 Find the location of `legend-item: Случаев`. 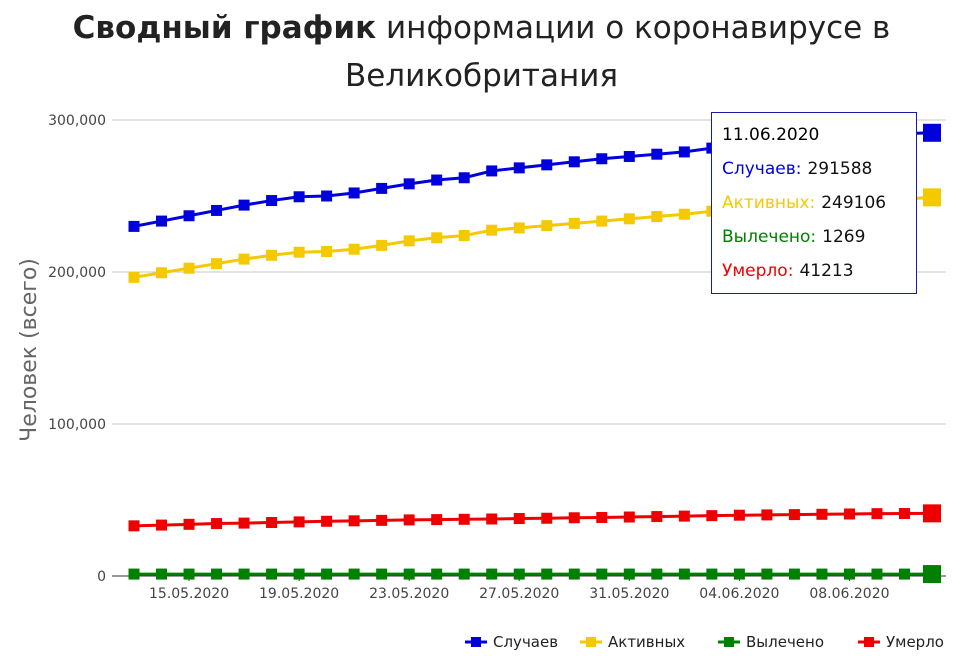

legend-item: Случаев is located at coordinates (511, 642).